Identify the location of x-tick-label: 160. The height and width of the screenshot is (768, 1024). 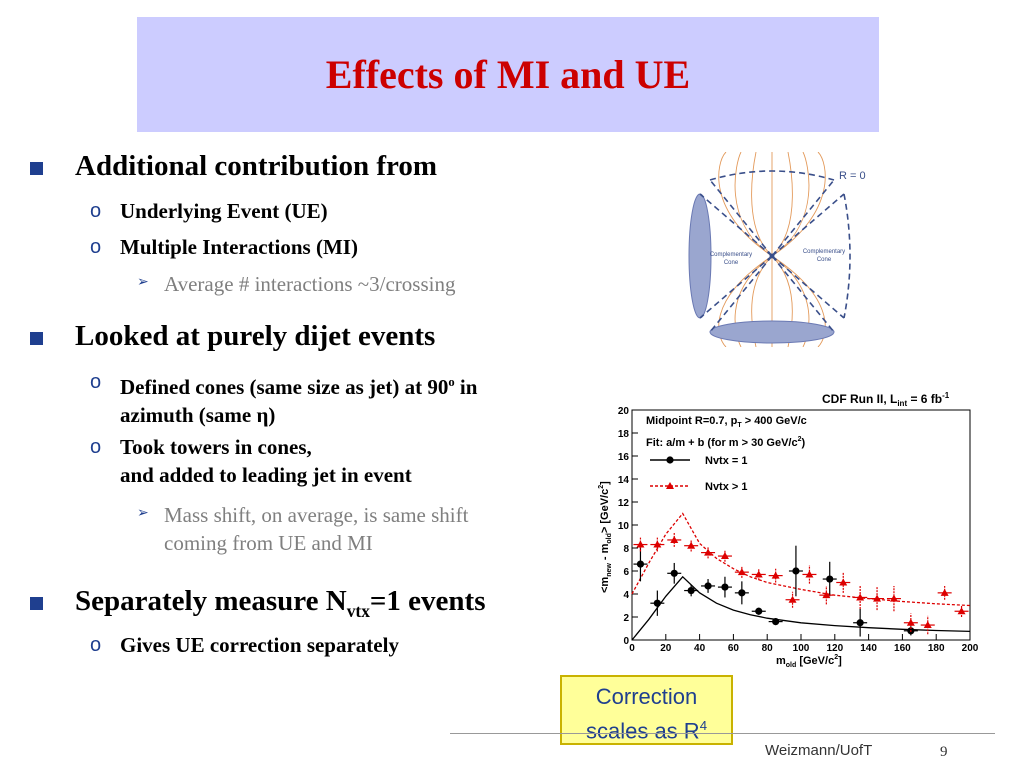
(902, 648).